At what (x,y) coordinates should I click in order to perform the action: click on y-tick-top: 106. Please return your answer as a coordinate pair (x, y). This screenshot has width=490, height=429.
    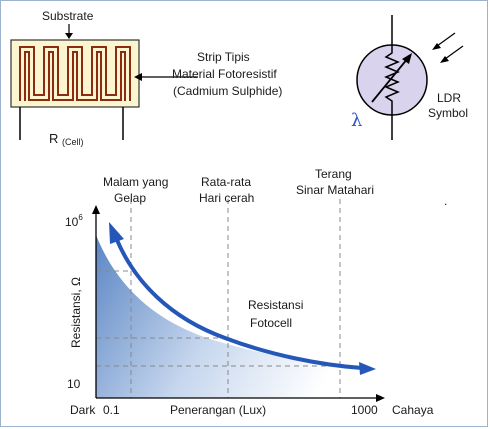
    Looking at the image, I should click on (74, 221).